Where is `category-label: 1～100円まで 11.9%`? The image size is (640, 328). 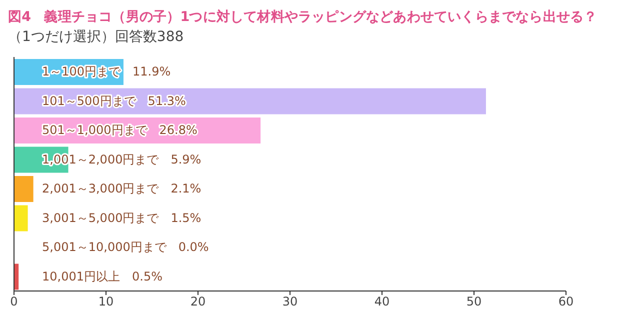 category-label: 1～100円まで 11.9% is located at coordinates (106, 71).